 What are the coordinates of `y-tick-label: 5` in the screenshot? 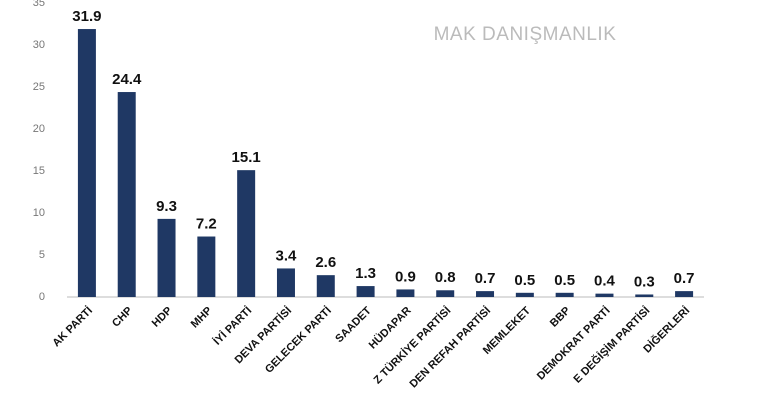 It's located at (42, 255).